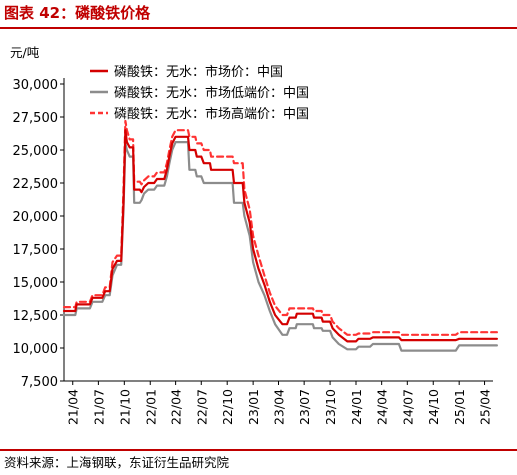 The height and width of the screenshot is (475, 517). What do you see at coordinates (304, 407) in the screenshot?
I see `x-tick-label: 23/07` at bounding box center [304, 407].